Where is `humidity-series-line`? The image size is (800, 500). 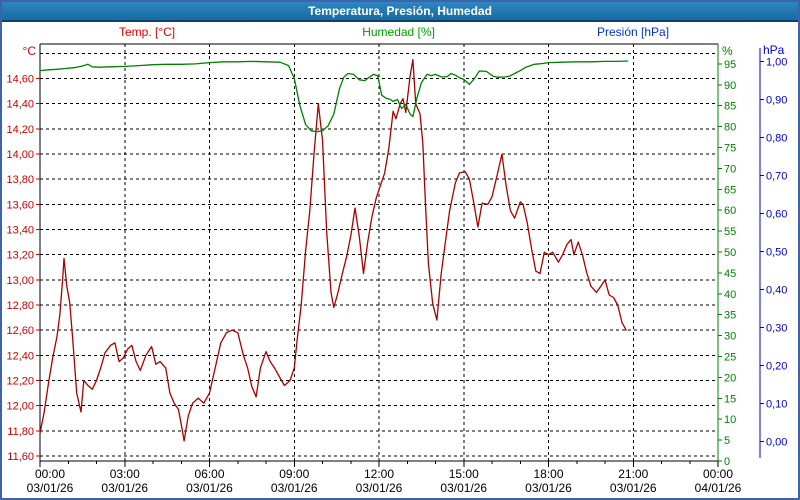 humidity-series-line is located at coordinates (334, 96).